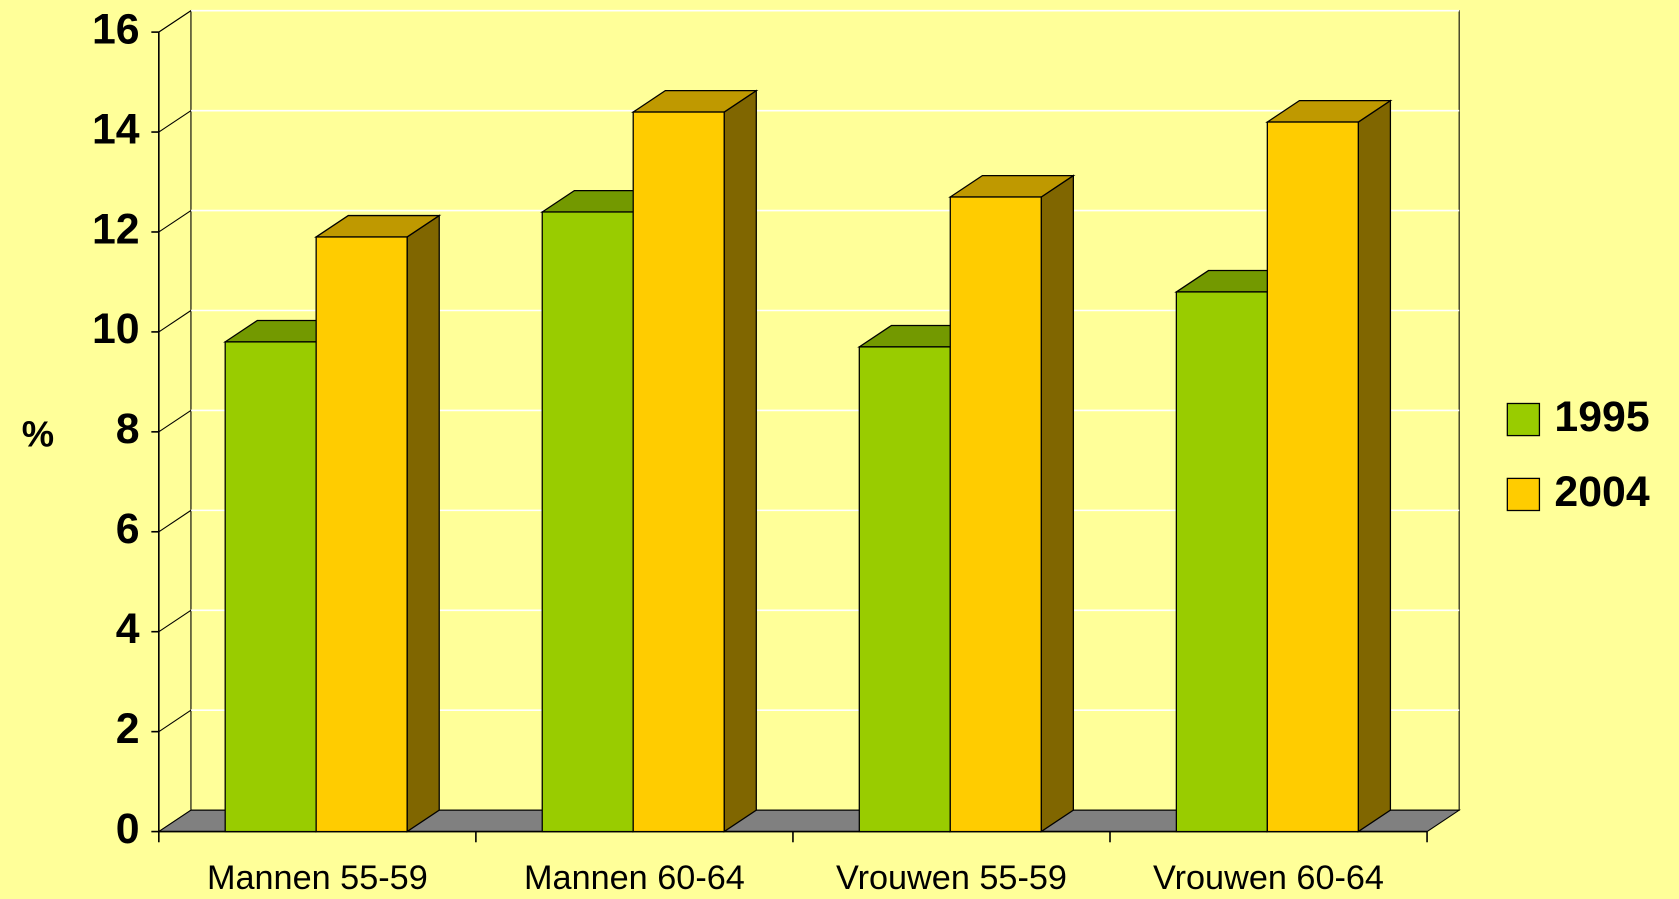 This screenshot has height=899, width=1679. I want to click on x-tick-label: Vrouwen 55-59, so click(951, 878).